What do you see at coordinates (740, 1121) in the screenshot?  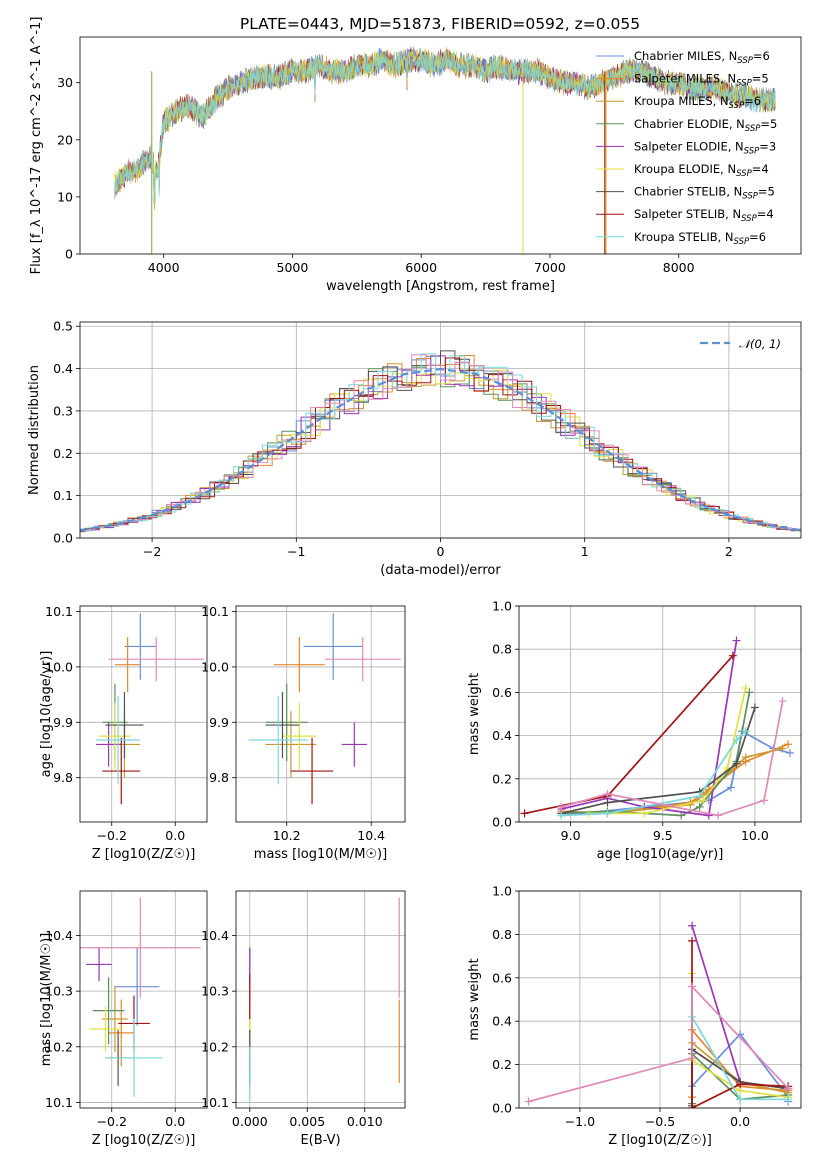 I see `x-tick-label-2: 0.0` at bounding box center [740, 1121].